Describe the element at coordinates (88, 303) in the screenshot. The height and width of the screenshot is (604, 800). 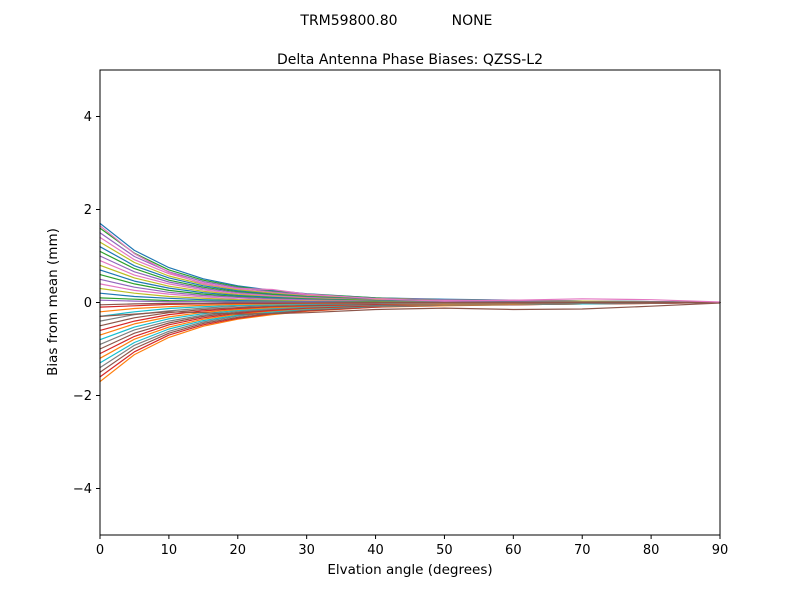
I see `y-tick-label: 0` at that location.